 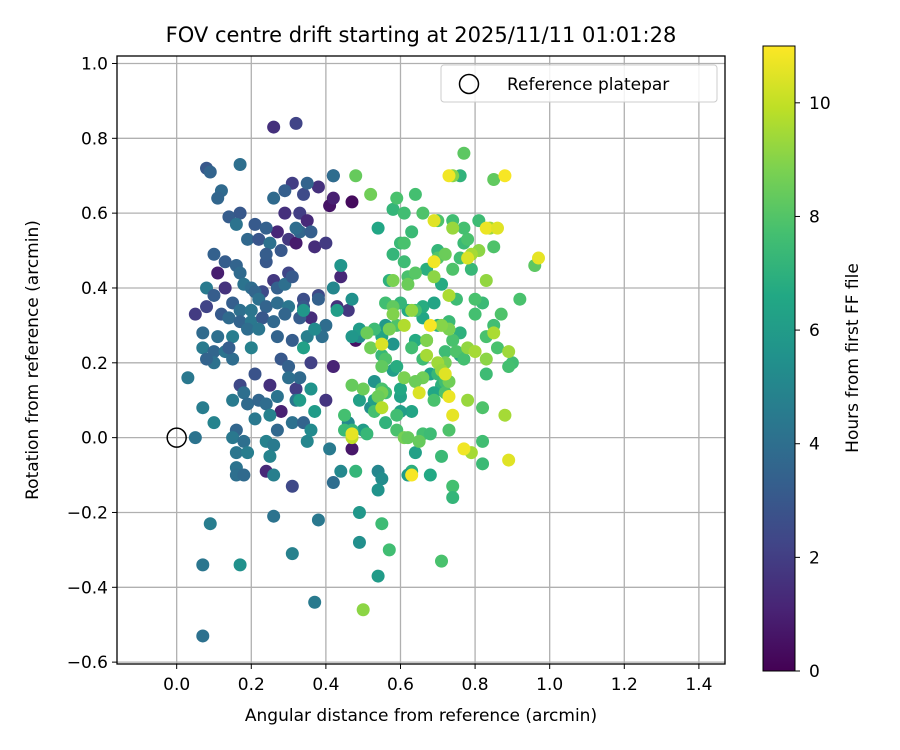 I want to click on y-tick-label: 0.8, so click(x=94, y=139).